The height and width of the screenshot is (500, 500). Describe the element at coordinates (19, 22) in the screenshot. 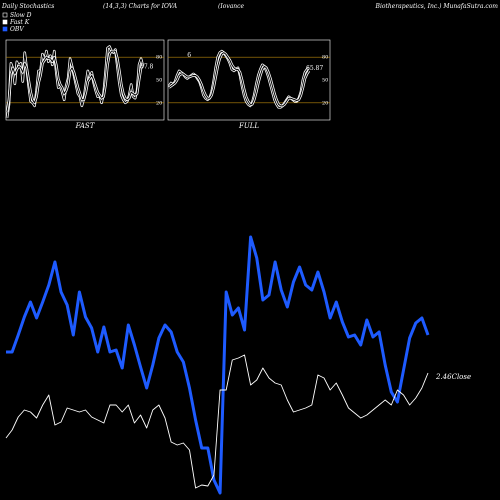

I see `legend-label: Fast K` at that location.